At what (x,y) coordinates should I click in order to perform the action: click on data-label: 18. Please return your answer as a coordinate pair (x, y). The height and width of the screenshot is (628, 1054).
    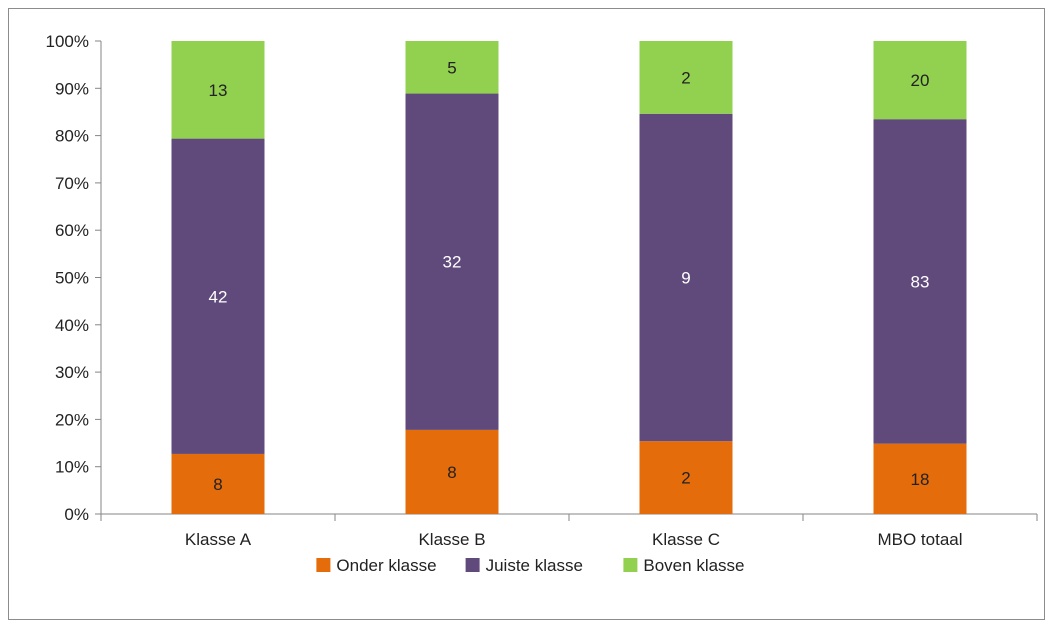
    Looking at the image, I should click on (920, 479).